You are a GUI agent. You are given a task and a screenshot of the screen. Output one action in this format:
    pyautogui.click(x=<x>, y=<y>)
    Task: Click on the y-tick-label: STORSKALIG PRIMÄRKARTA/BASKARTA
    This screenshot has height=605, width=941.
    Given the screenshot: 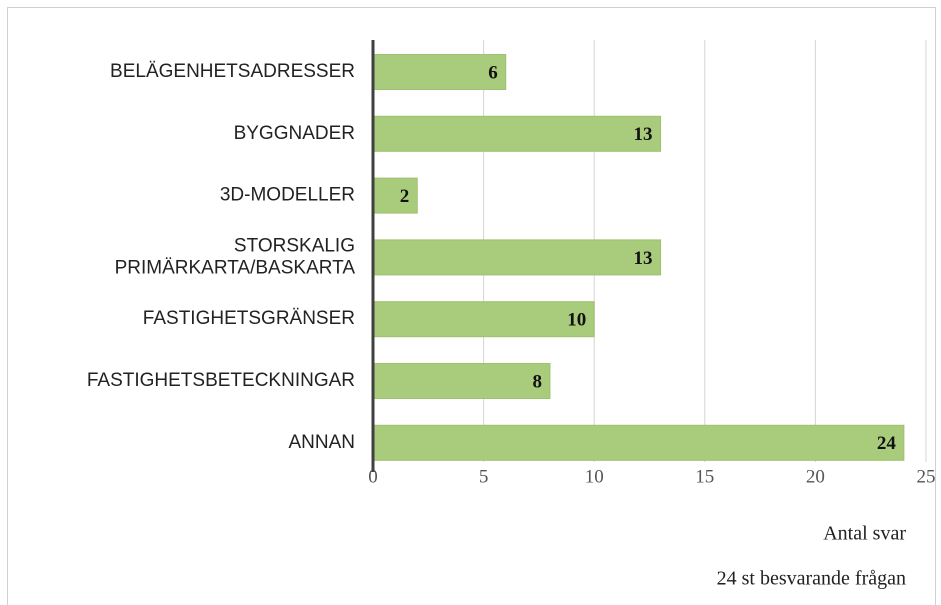 What is the action you would take?
    pyautogui.click(x=235, y=256)
    